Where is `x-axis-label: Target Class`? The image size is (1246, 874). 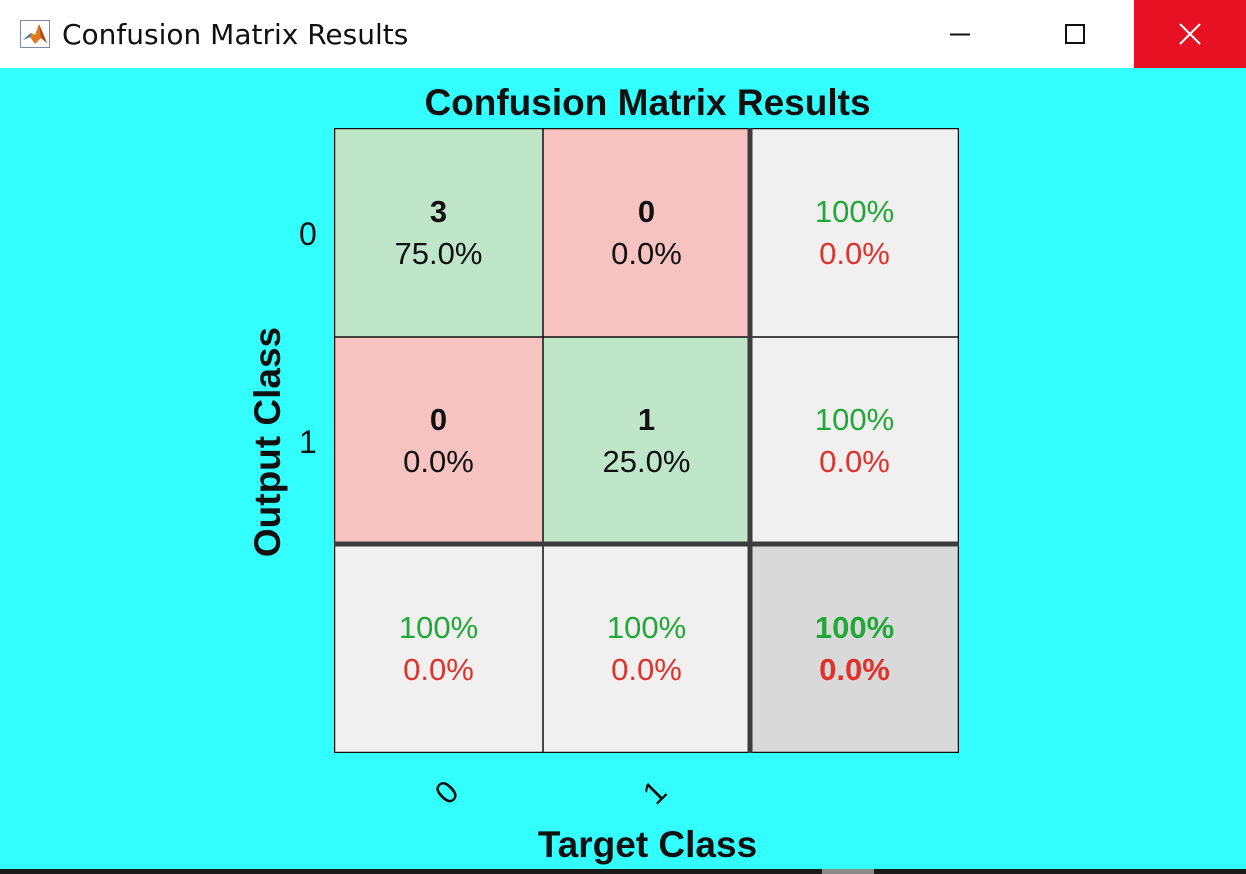
x-axis-label: Target Class is located at coordinates (647, 844).